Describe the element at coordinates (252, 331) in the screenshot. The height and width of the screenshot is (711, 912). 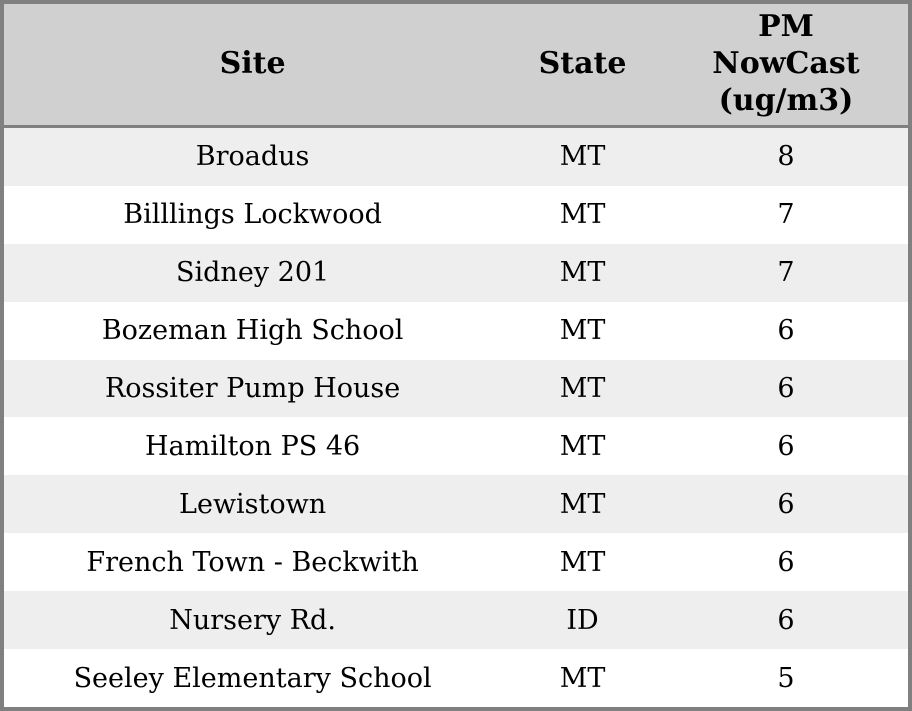
I see `site-cell: Bozeman High School` at that location.